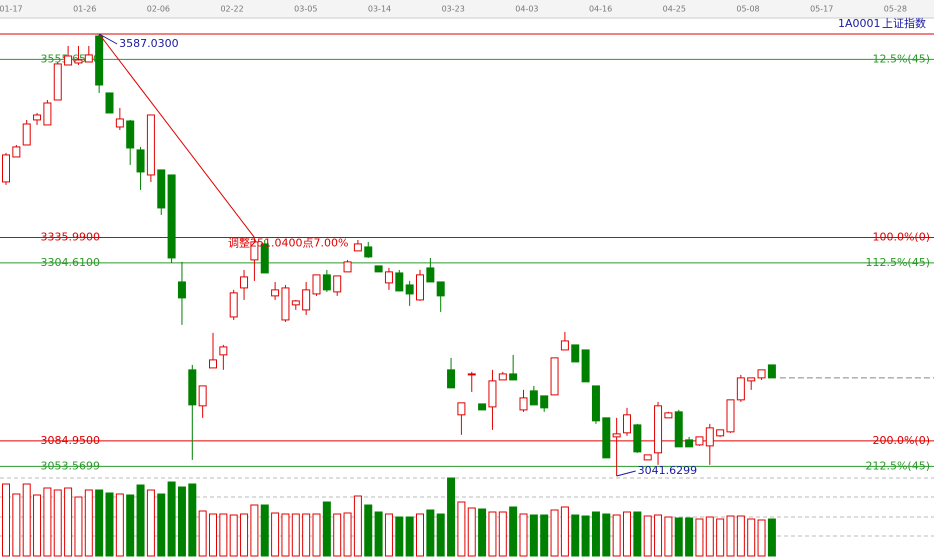  I want to click on high-pointer, so click(108, 39).